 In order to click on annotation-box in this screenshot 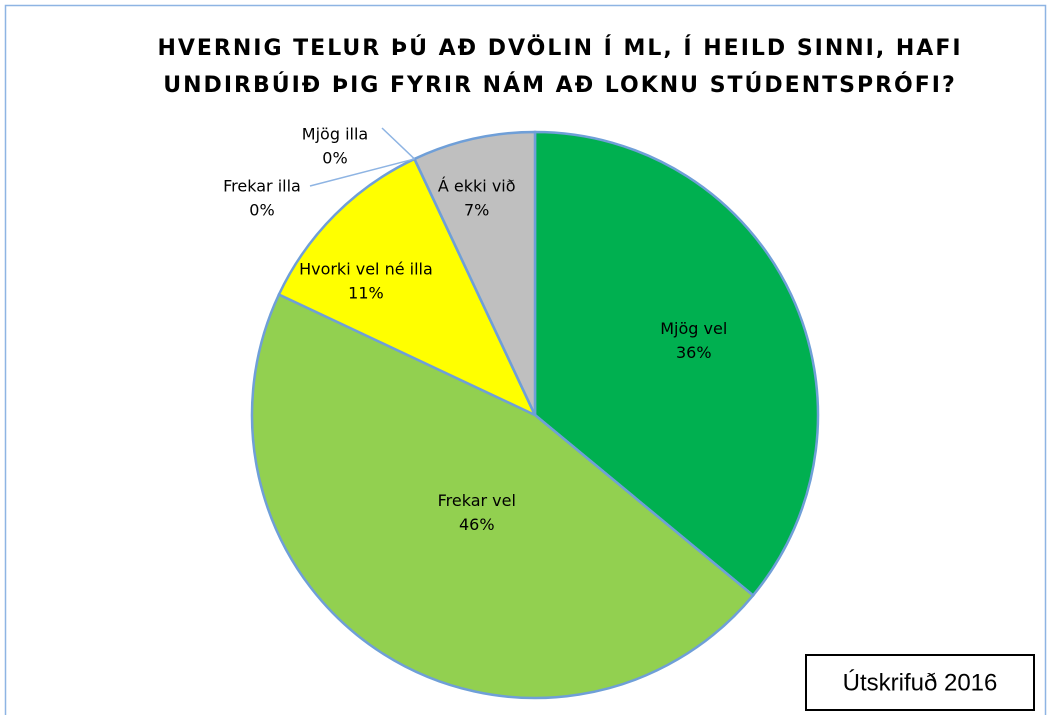, I will do `click(920, 682)`.